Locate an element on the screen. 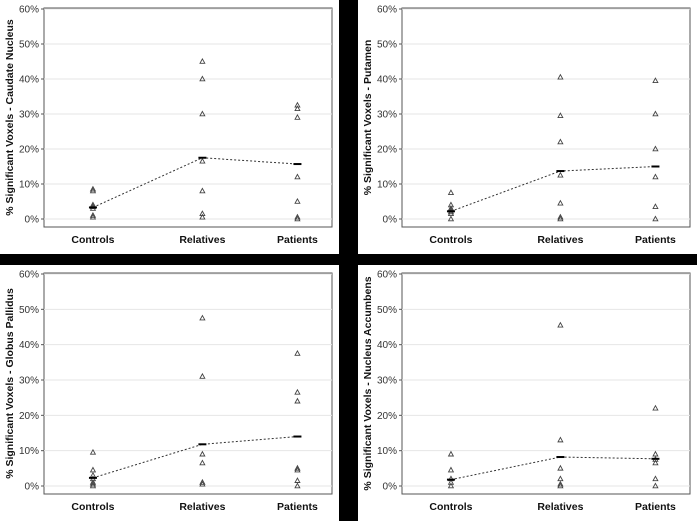 This screenshot has height=521, width=697. y-axis-label: % Significant Voxels - Caudate Nucleus is located at coordinates (10, 117).